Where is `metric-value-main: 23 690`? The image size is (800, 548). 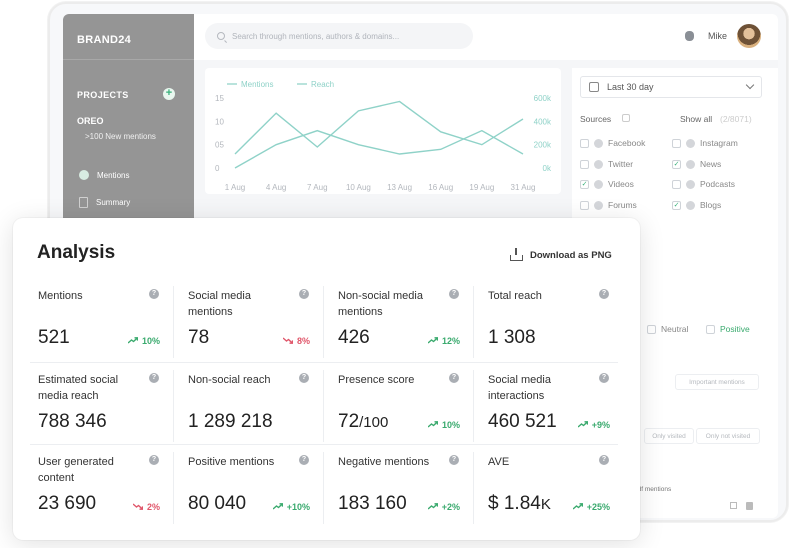 metric-value-main: 23 690 is located at coordinates (67, 503).